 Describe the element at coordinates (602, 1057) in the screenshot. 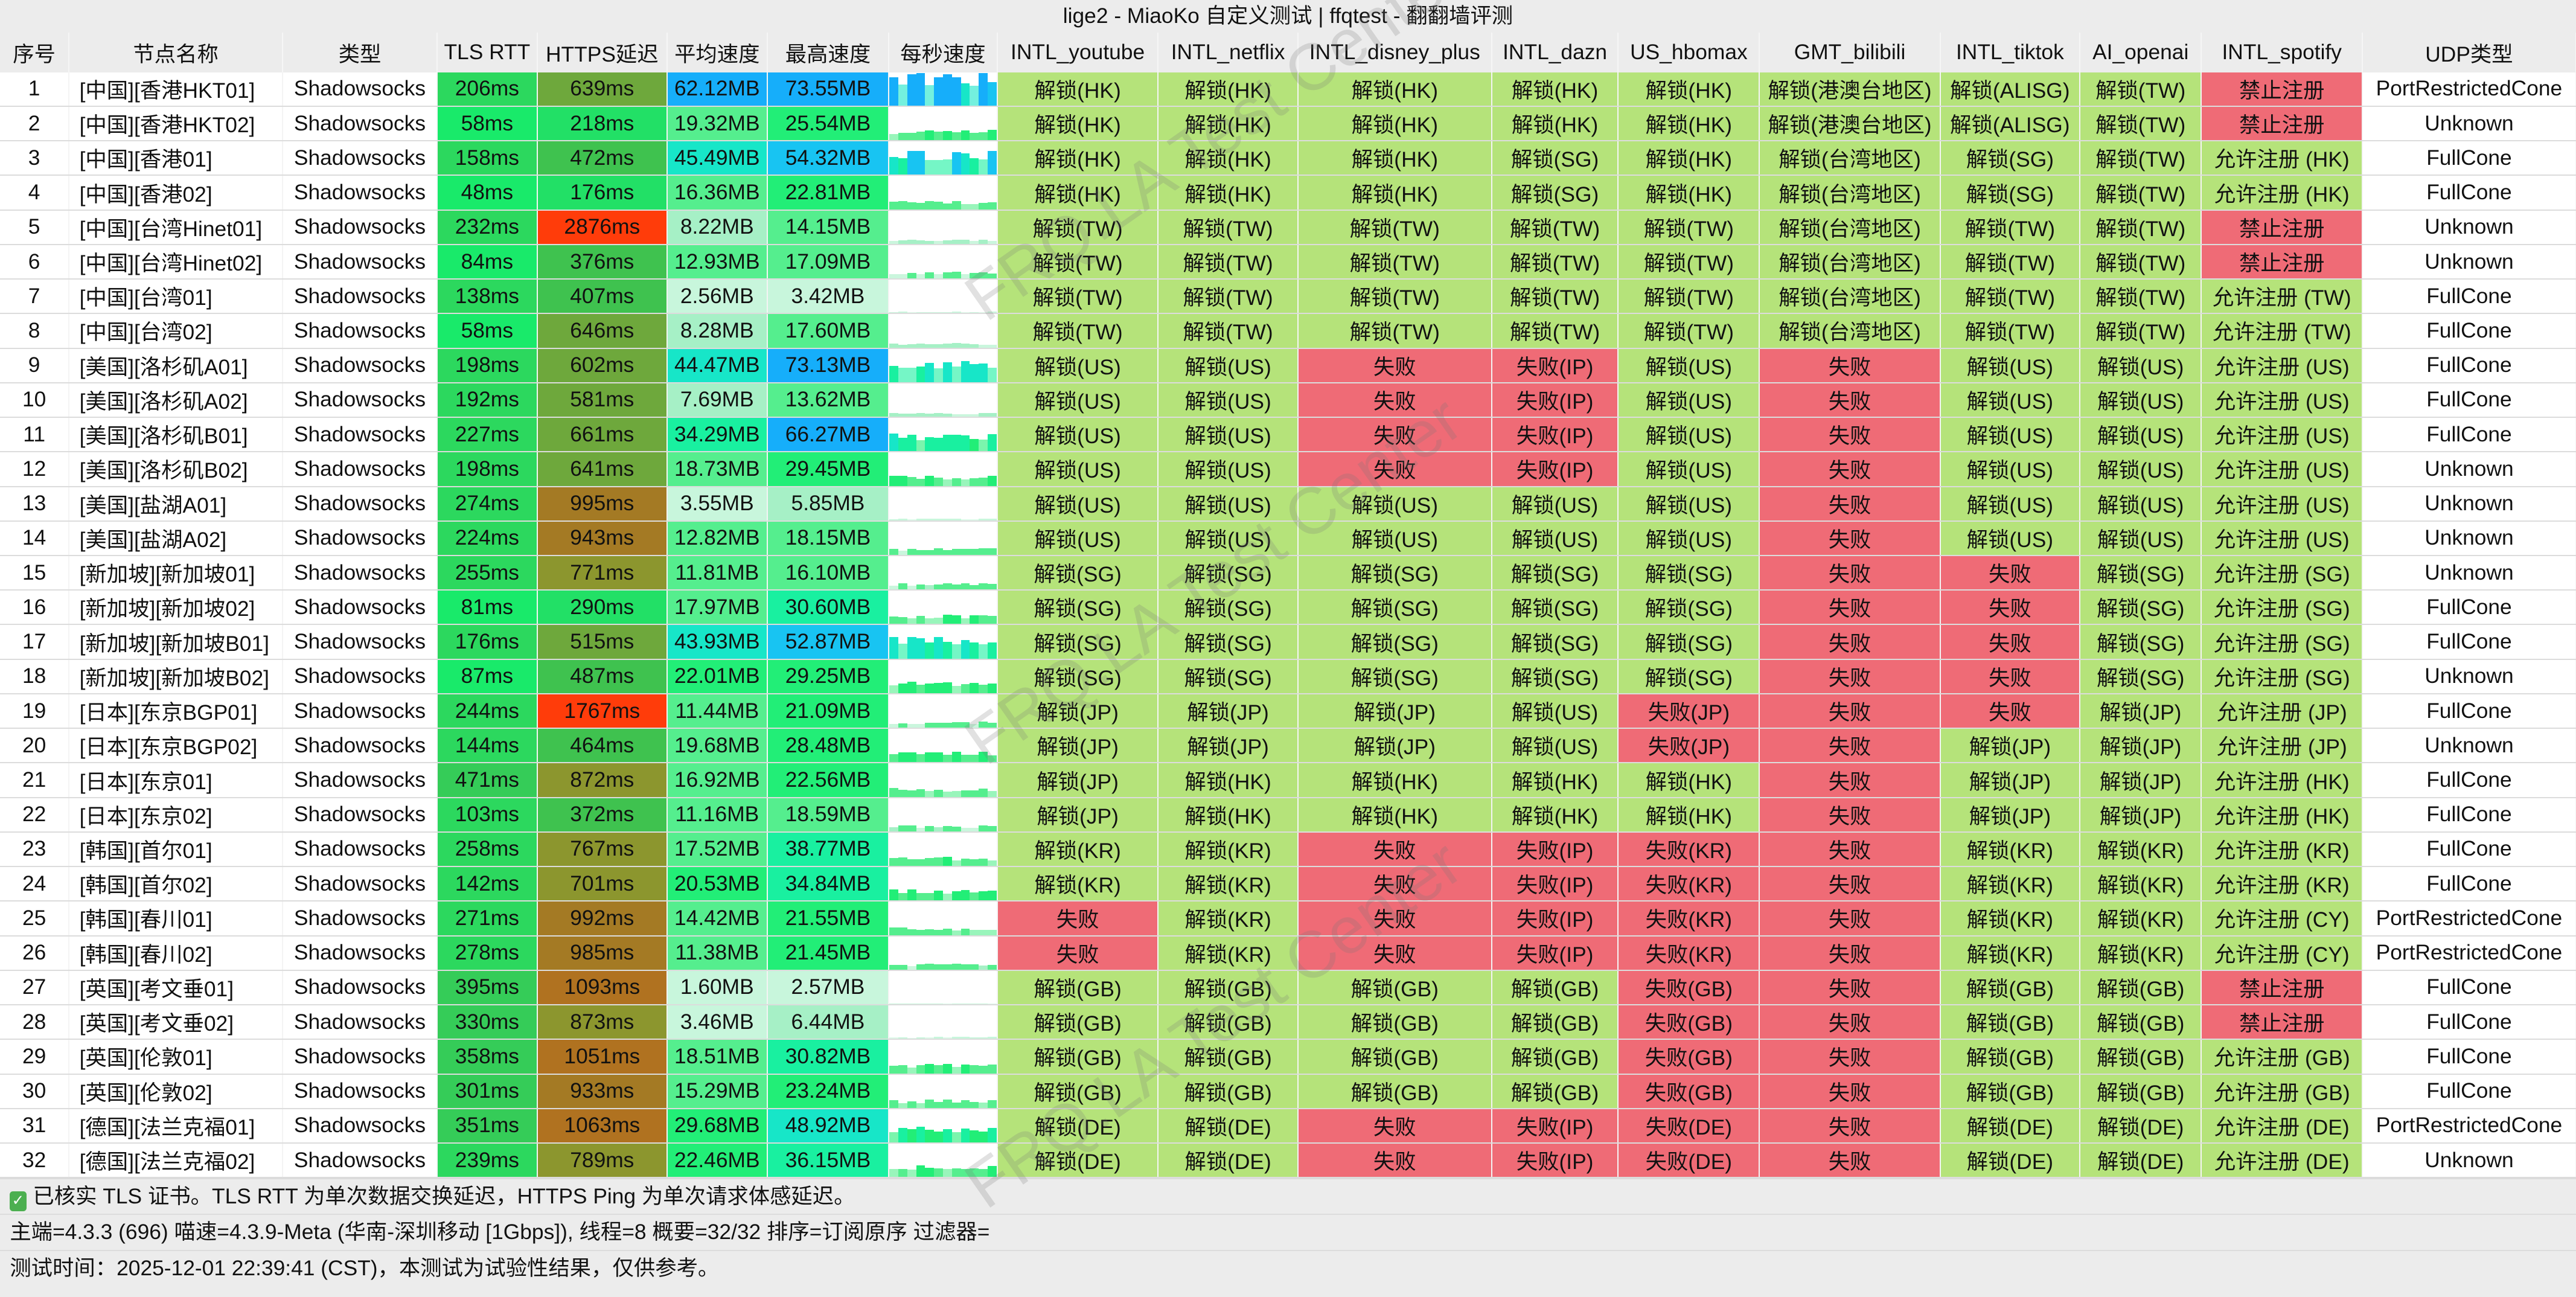

I see `cell-https-latency: 1051ms` at that location.